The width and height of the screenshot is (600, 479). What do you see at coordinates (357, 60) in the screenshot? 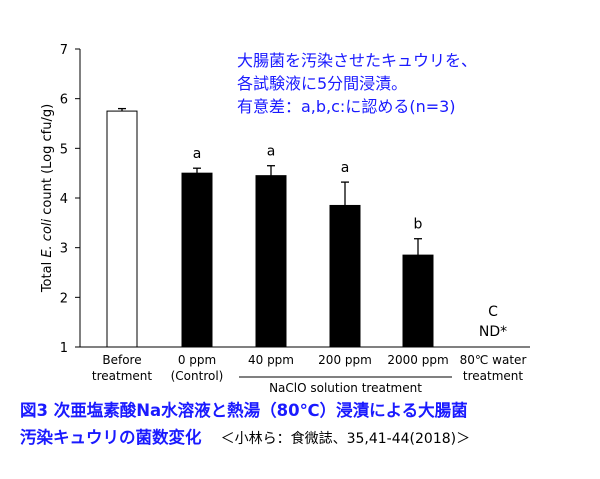
I see `annotation-line: 大腸菌を汚染させたキュウリを、` at bounding box center [357, 60].